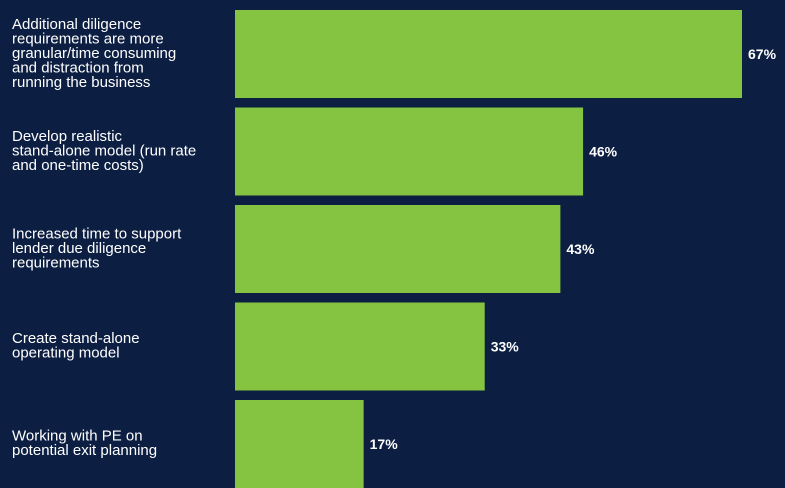 The width and height of the screenshot is (785, 488). Describe the element at coordinates (78, 165) in the screenshot. I see `category-label-line: and one-time costs)` at that location.